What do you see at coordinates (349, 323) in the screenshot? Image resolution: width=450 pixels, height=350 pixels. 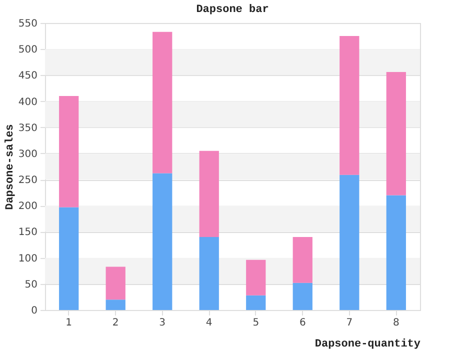 I see `x-tick-label: 7` at bounding box center [349, 323].